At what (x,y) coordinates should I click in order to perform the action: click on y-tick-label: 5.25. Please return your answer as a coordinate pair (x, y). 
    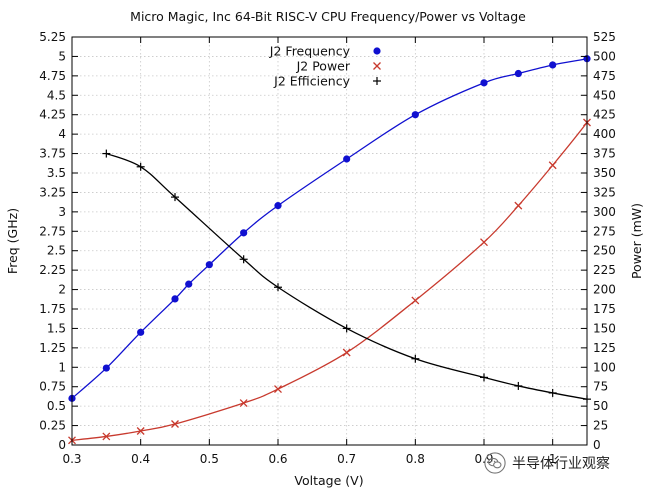
    Looking at the image, I should click on (52, 37).